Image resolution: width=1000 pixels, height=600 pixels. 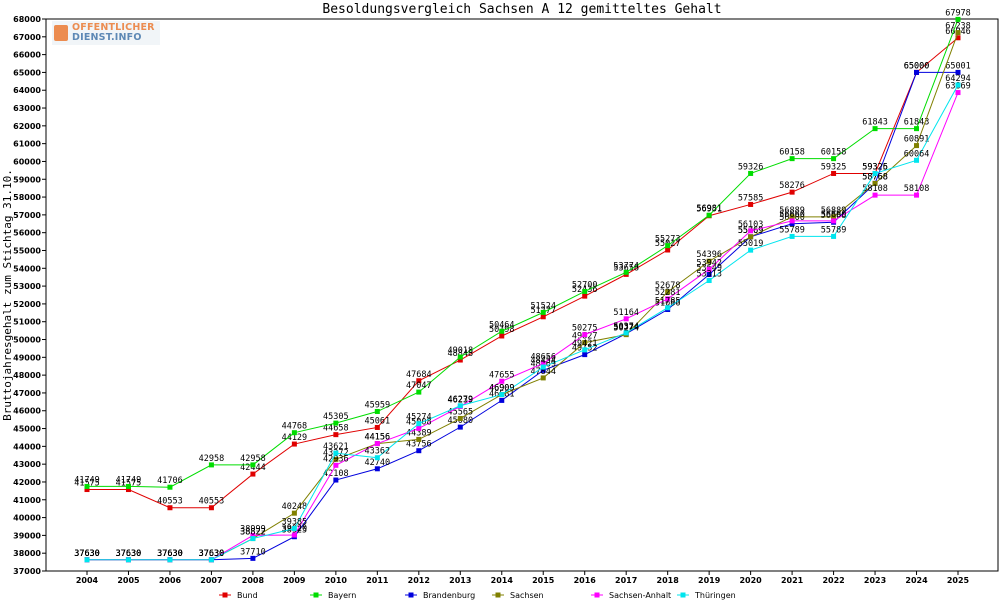 I want to click on logo-watermark: OFFENTLICHER DIENST.INFO, so click(x=106, y=33).